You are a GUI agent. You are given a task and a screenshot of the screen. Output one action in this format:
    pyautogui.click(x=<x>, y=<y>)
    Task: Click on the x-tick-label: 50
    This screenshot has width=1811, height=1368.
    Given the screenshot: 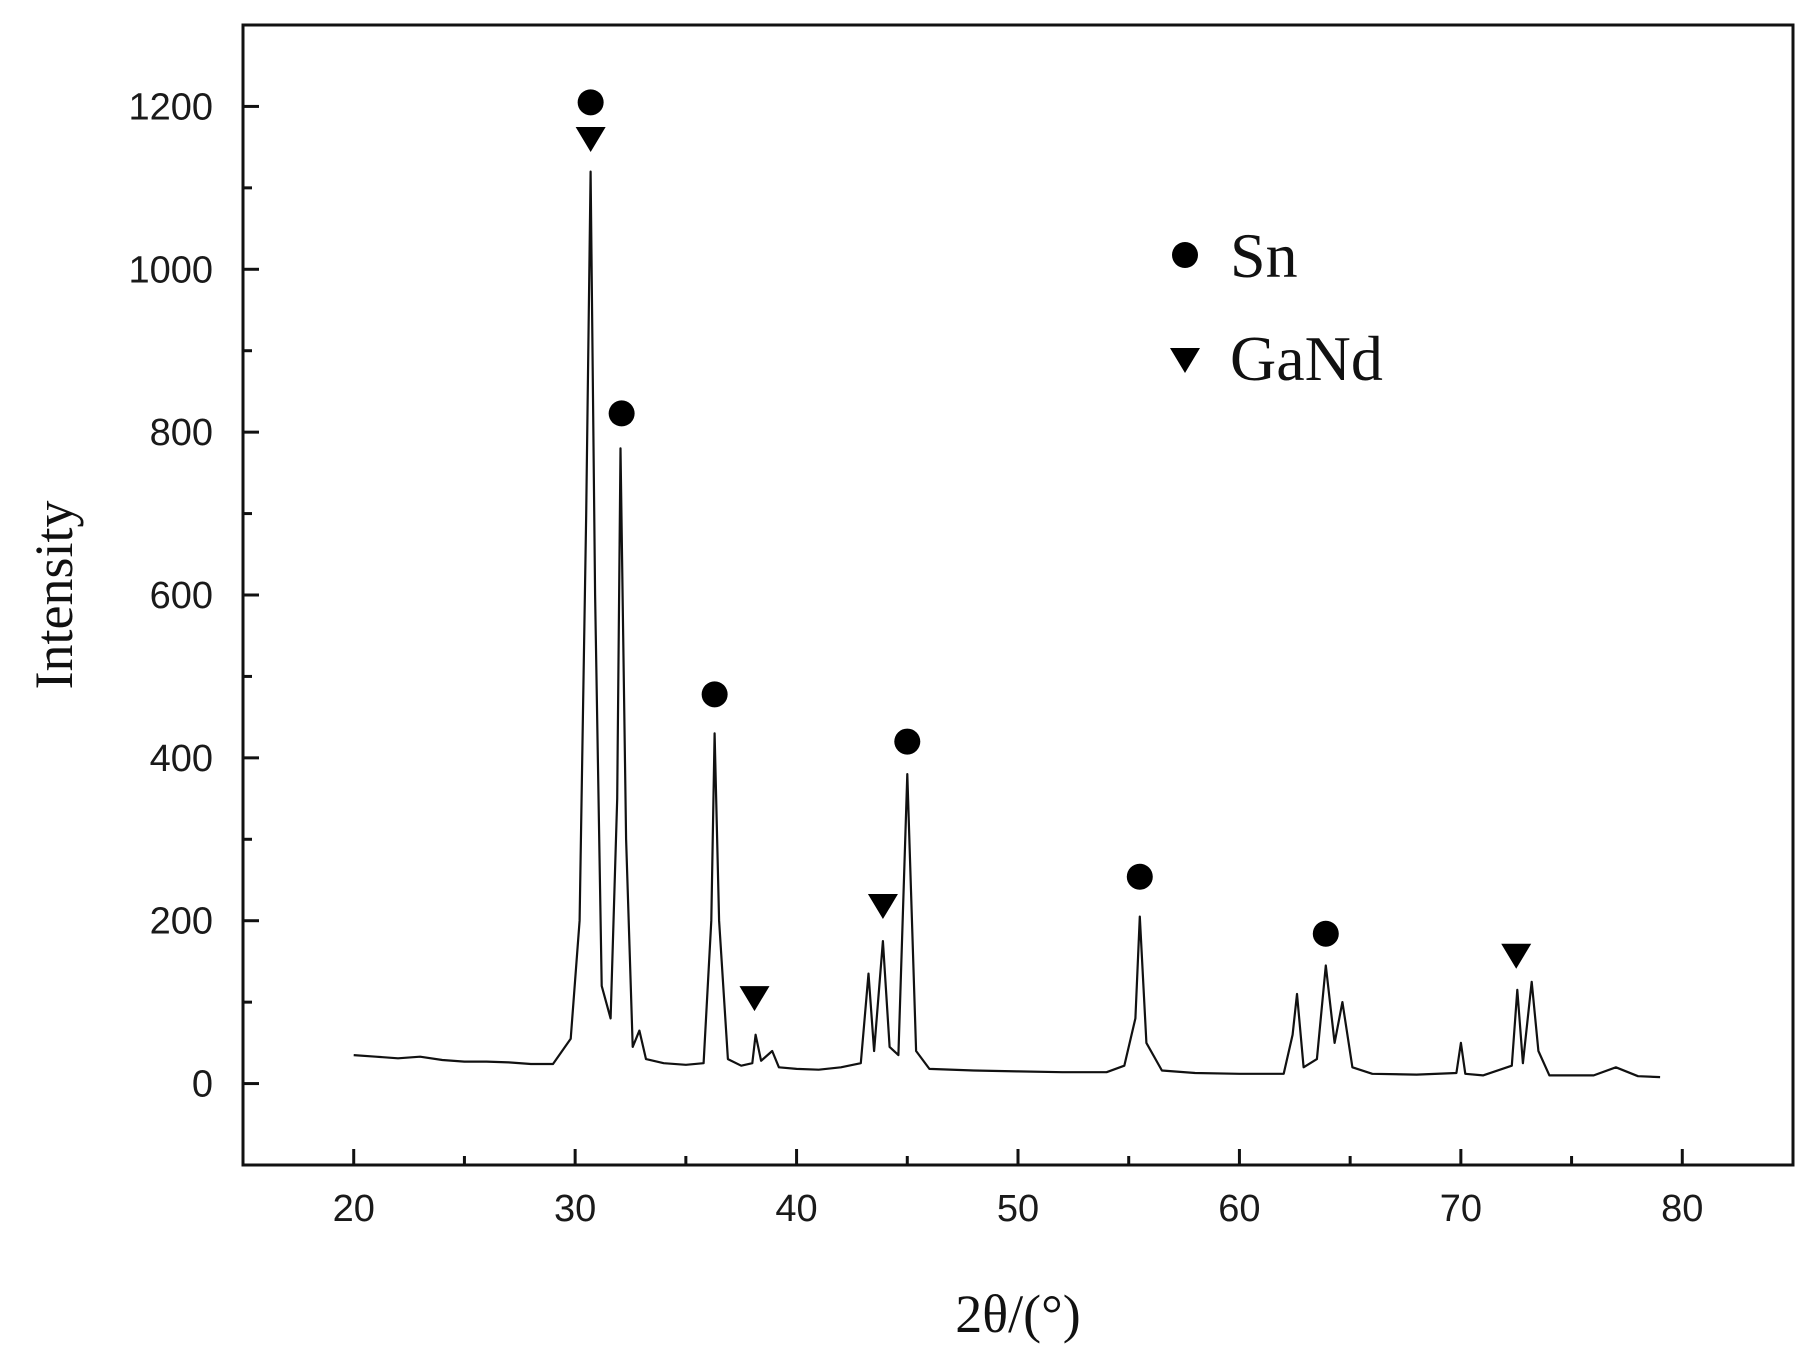 What is the action you would take?
    pyautogui.click(x=1018, y=1209)
    